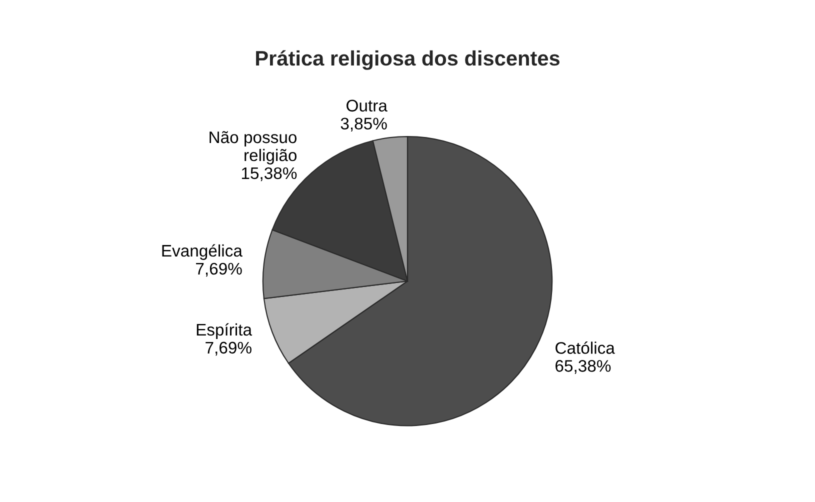 This screenshot has width=815, height=502. Describe the element at coordinates (253, 147) in the screenshot. I see `slice-label: Não possuo religião` at that location.